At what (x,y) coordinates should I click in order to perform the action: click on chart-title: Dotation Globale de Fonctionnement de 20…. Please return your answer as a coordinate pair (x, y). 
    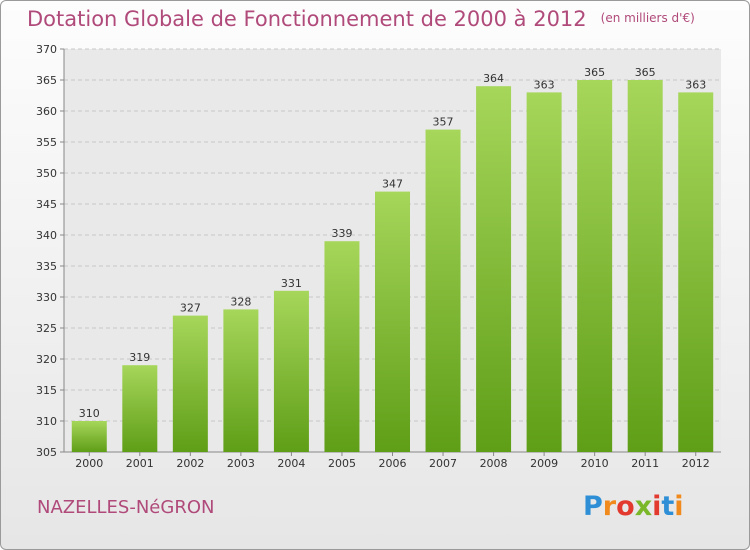
    Looking at the image, I should click on (361, 19).